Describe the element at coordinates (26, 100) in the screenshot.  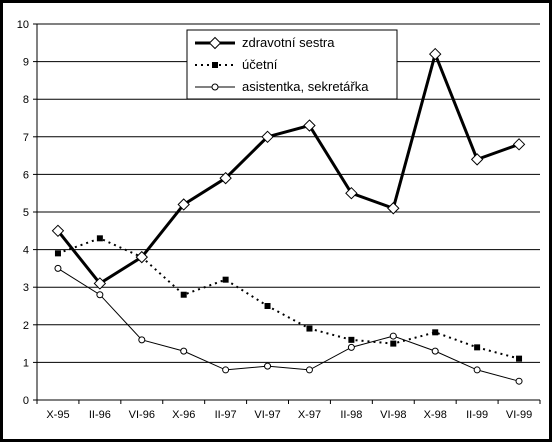
I see `y-tick-label: 8` at that location.